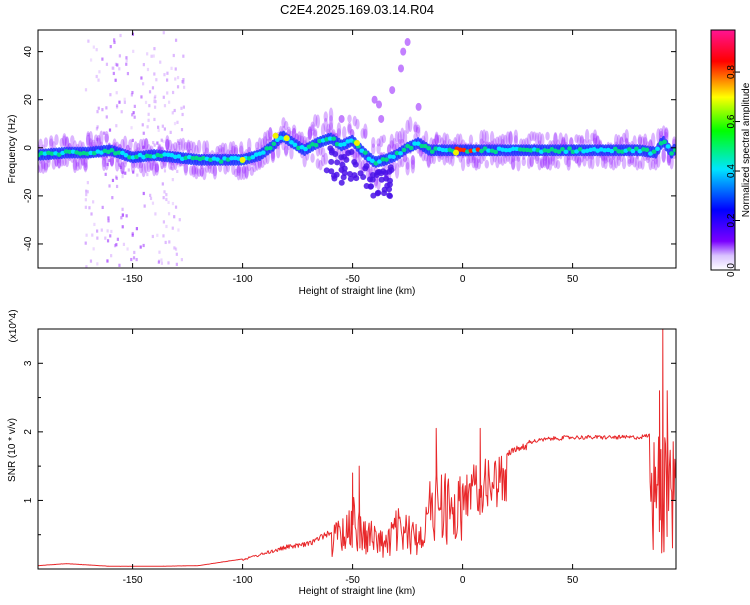 The width and height of the screenshot is (750, 605). I want to click on colorbar-tick-label: 0.8, so click(731, 72).